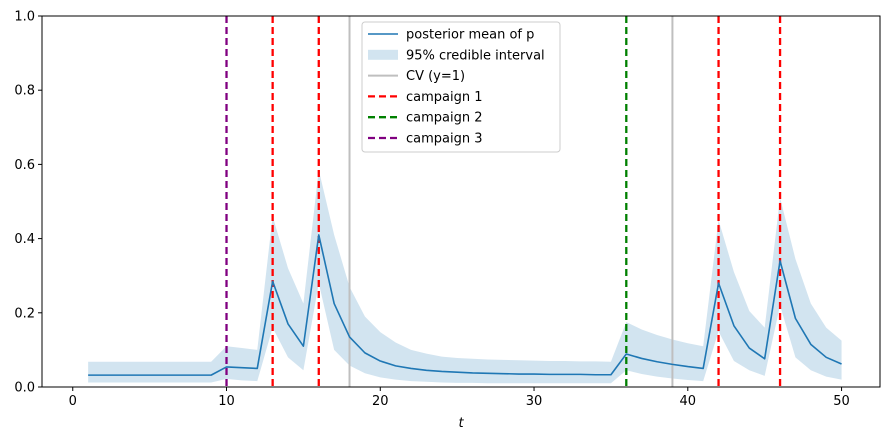 The image size is (889, 440). What do you see at coordinates (444, 139) in the screenshot?
I see `legend-label-campaign-3: campaign 3` at bounding box center [444, 139].